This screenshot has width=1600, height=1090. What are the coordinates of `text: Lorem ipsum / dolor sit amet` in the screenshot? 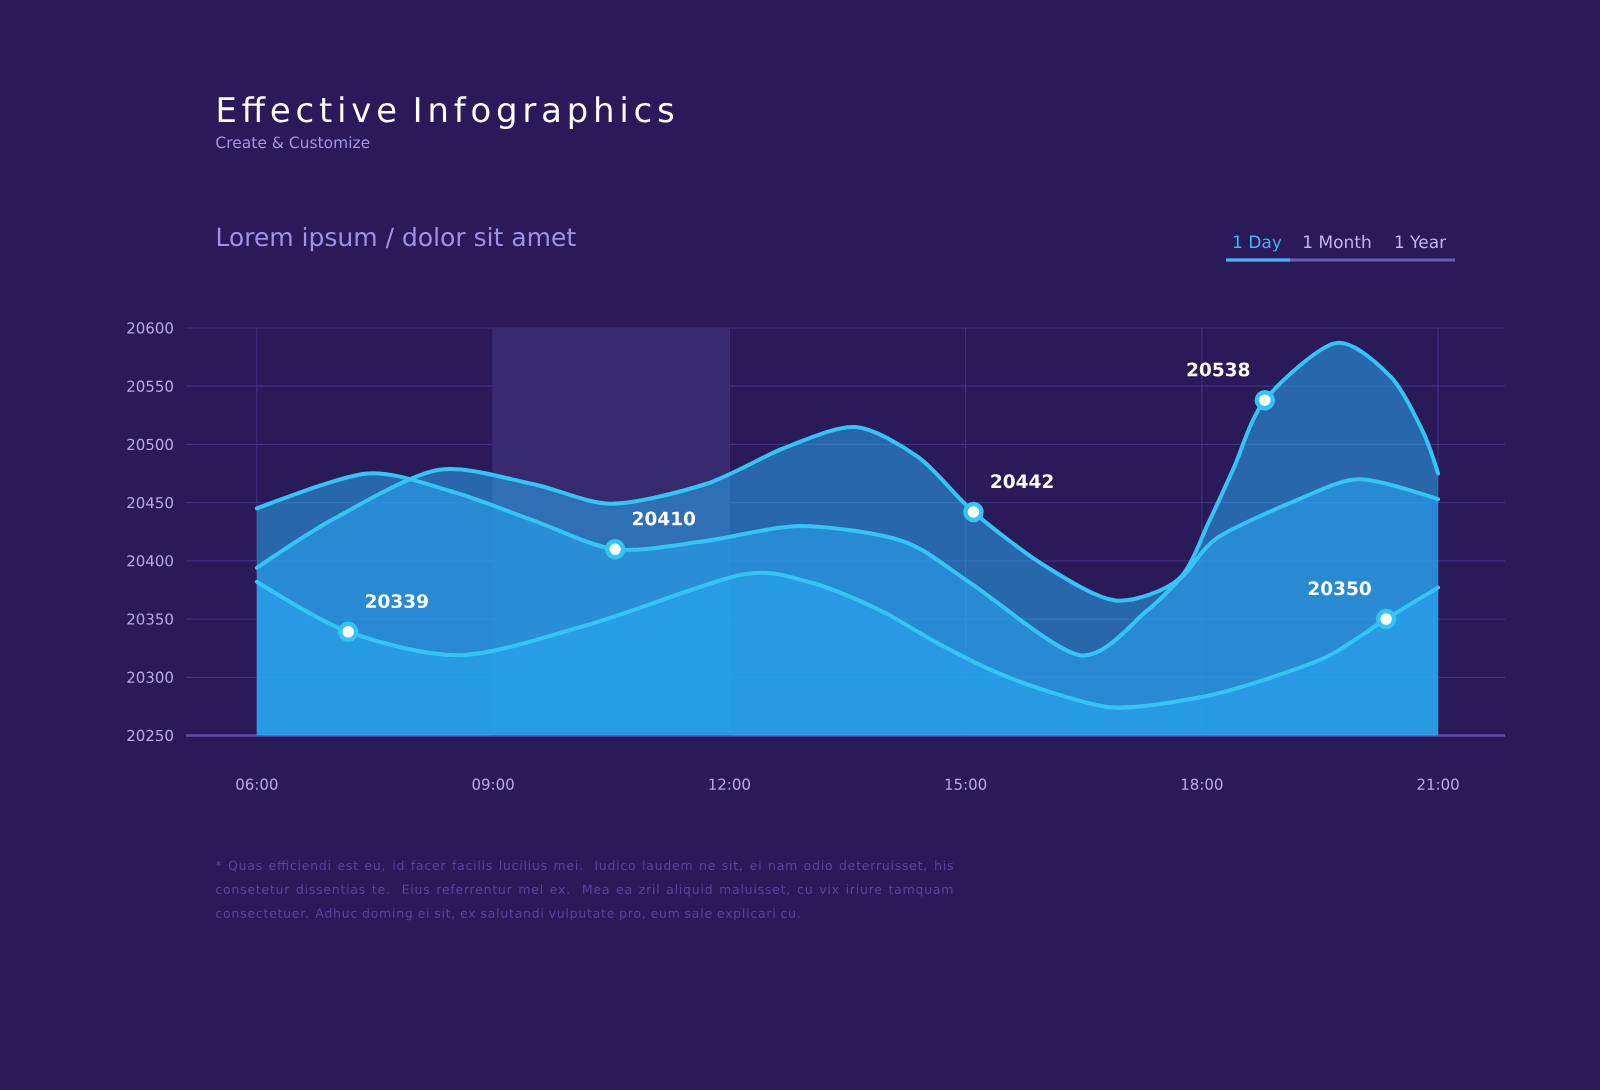 It's located at (396, 239).